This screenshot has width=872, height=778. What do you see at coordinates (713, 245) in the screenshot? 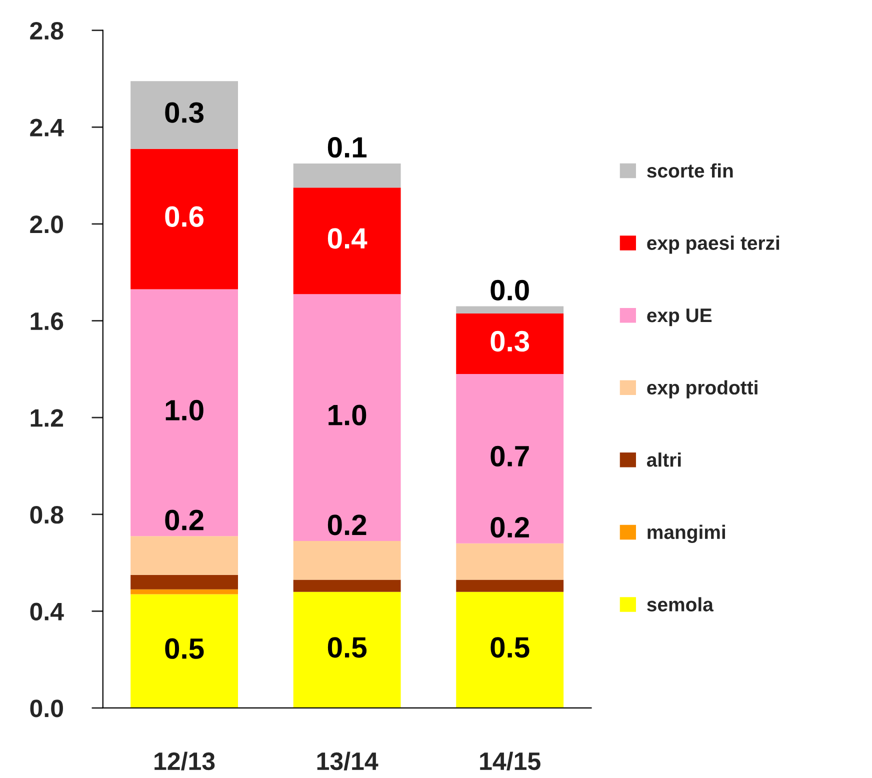
I see `legend-label: exp paesi terzi` at bounding box center [713, 245].